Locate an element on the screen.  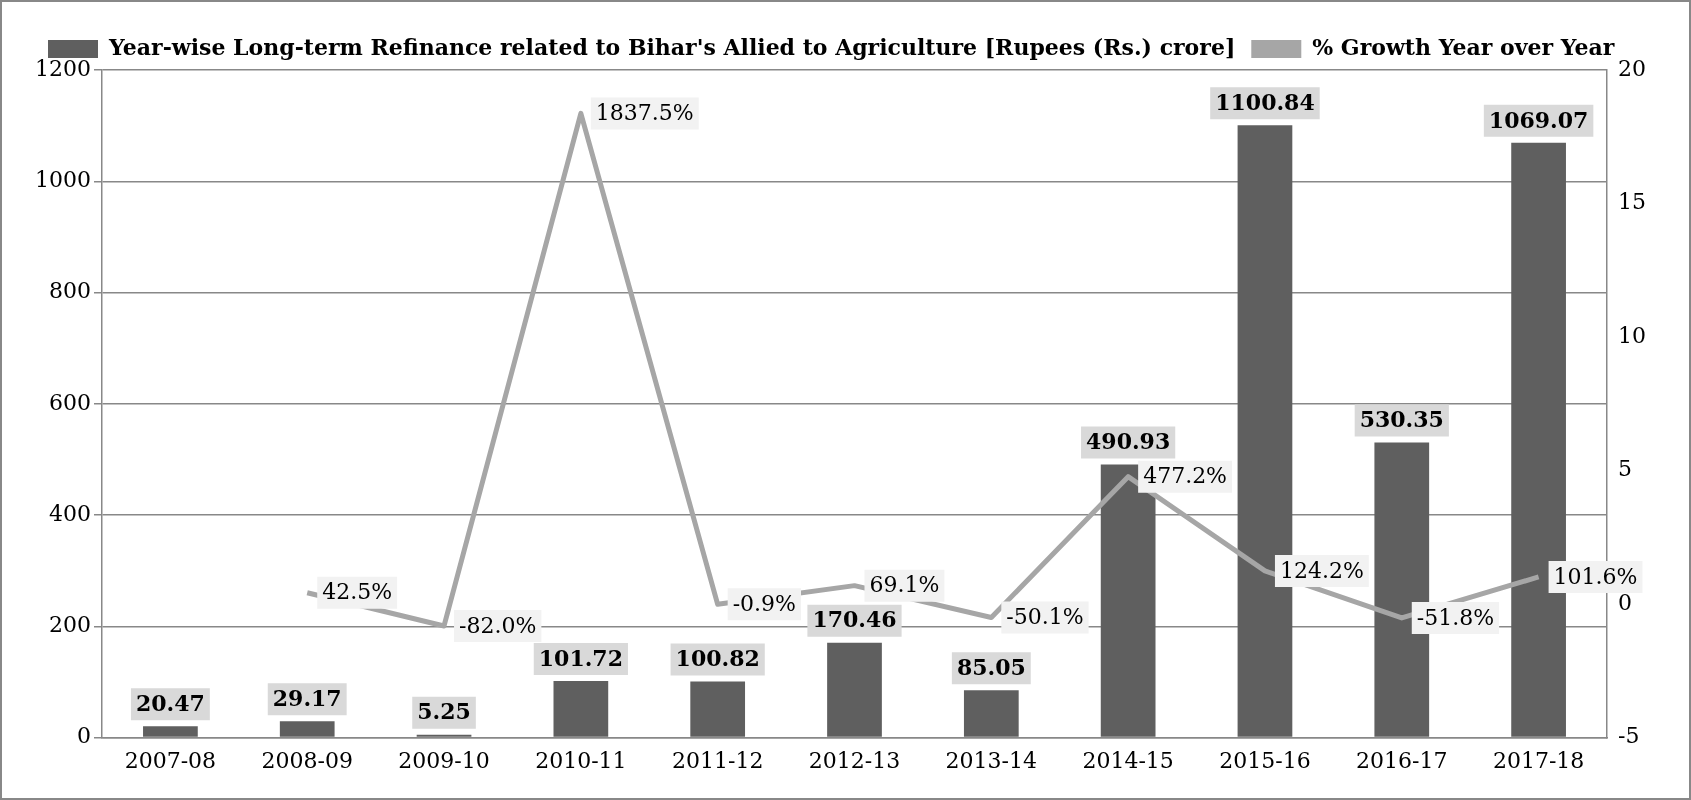
x-tick-label: 2008-09 is located at coordinates (307, 760).